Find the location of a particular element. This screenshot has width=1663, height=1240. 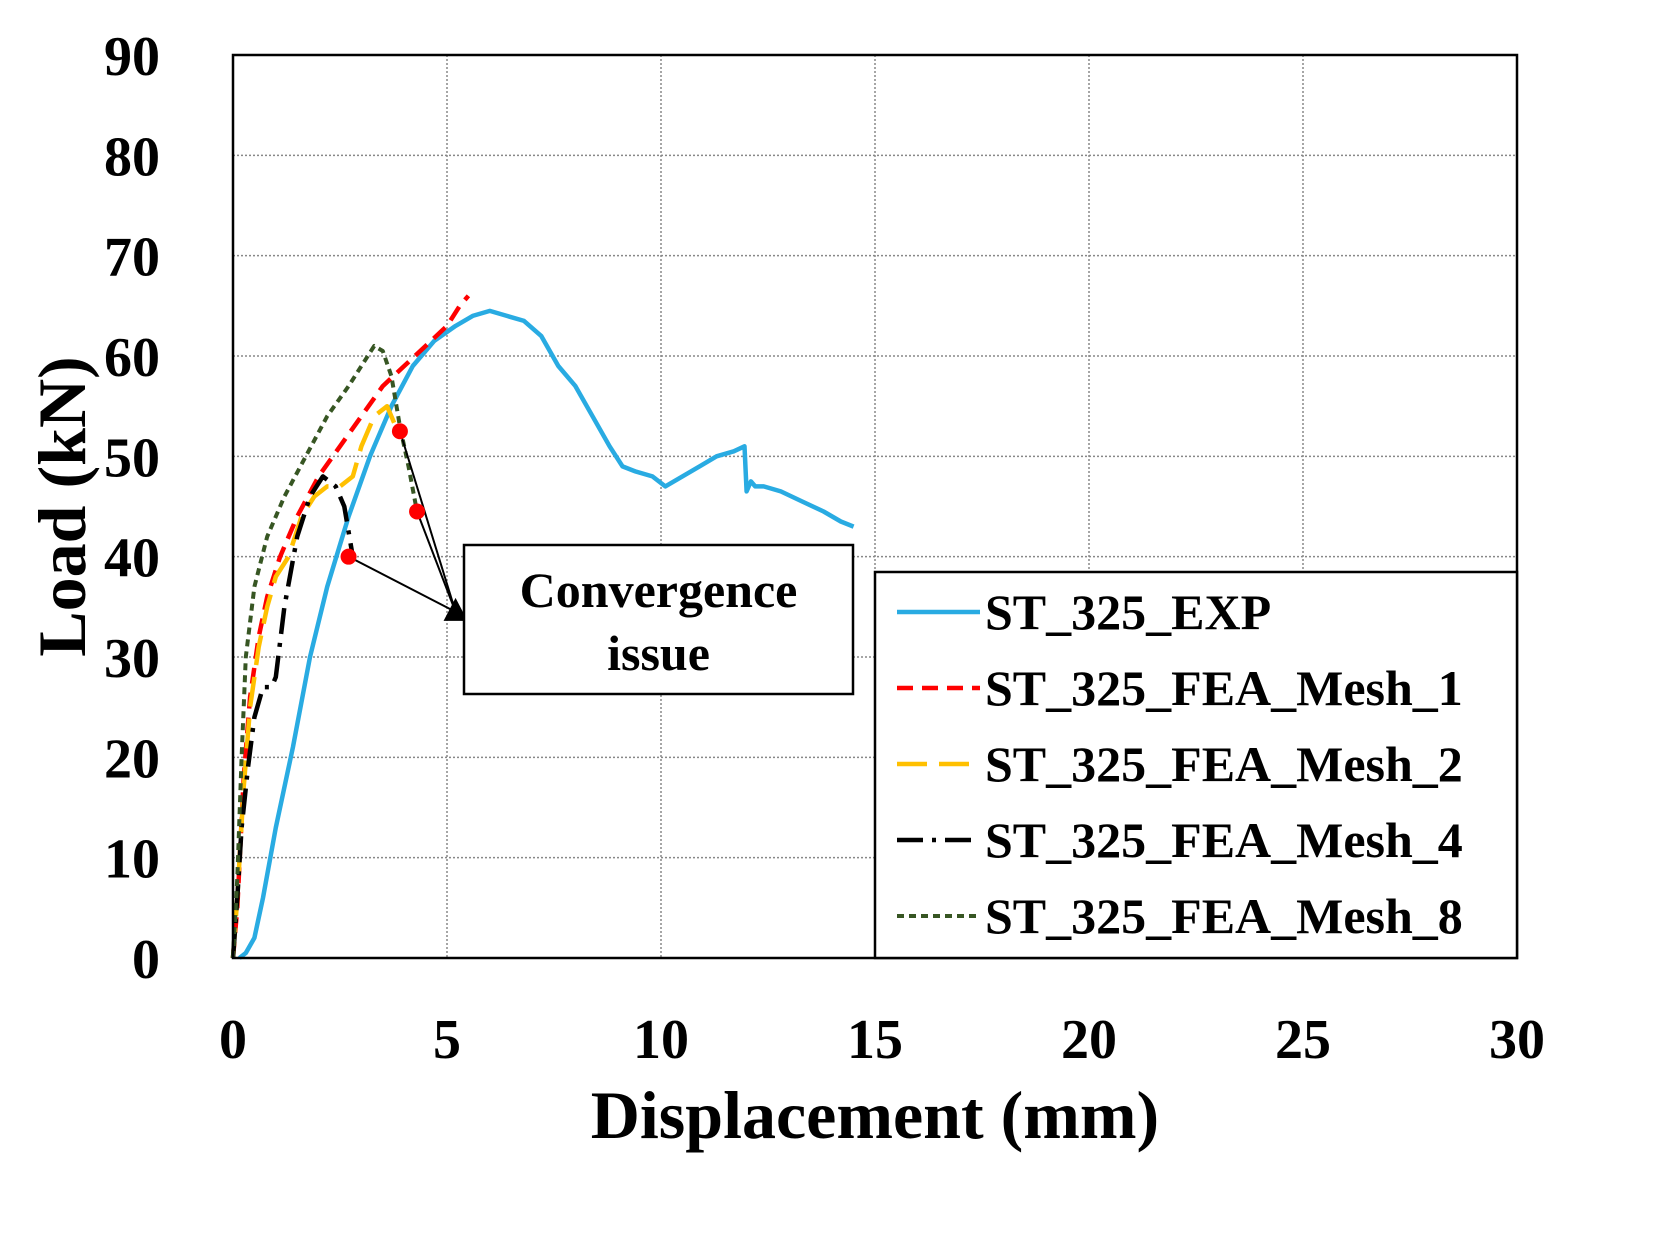

convergence-annotation: Convergence issue is located at coordinates (658, 619).